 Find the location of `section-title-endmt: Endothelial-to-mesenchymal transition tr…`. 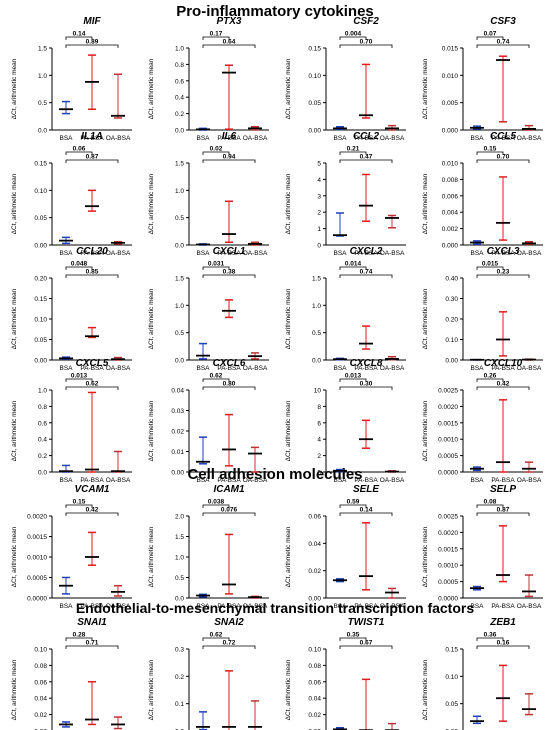

section-title-endmt: Endothelial-to-mesenchymal transition tr… is located at coordinates (275, 608).